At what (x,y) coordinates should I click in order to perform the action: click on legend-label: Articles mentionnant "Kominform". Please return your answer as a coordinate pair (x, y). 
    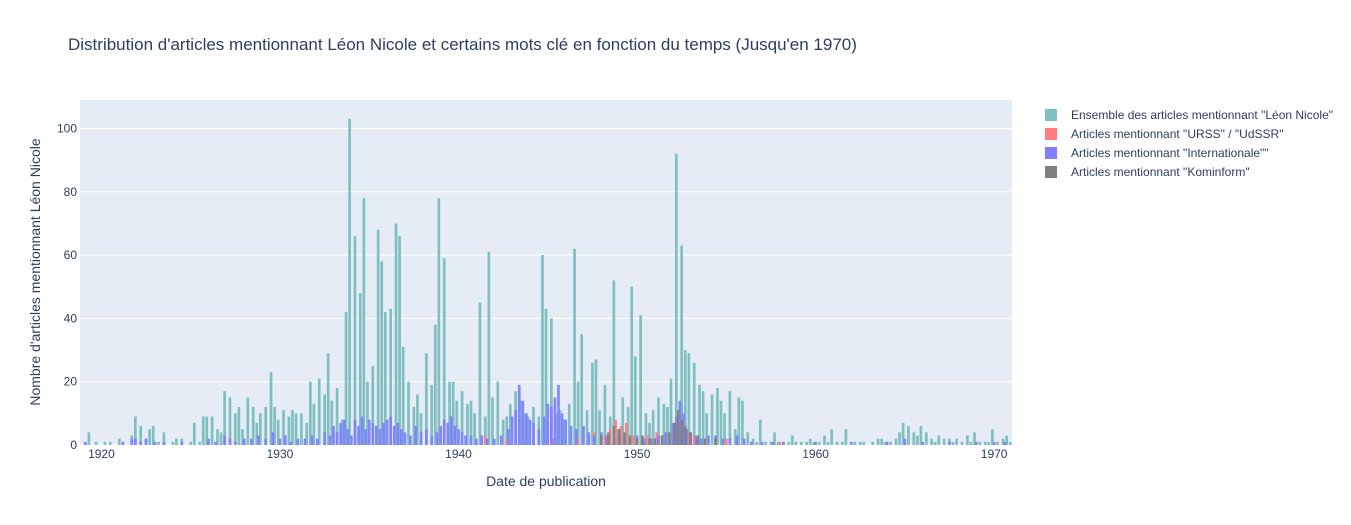
    Looking at the image, I should click on (1160, 172).